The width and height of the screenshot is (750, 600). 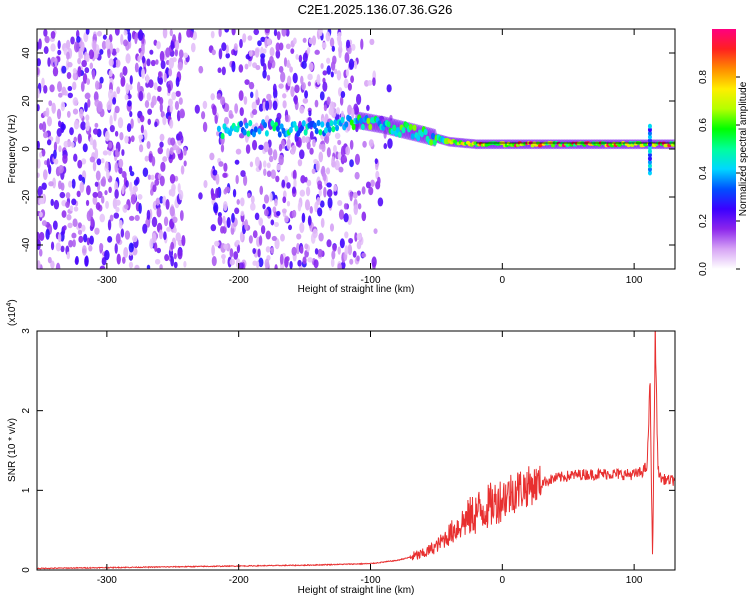 I want to click on spectrogram-y-axis-label: Frequency (Hz), so click(x=12, y=149).